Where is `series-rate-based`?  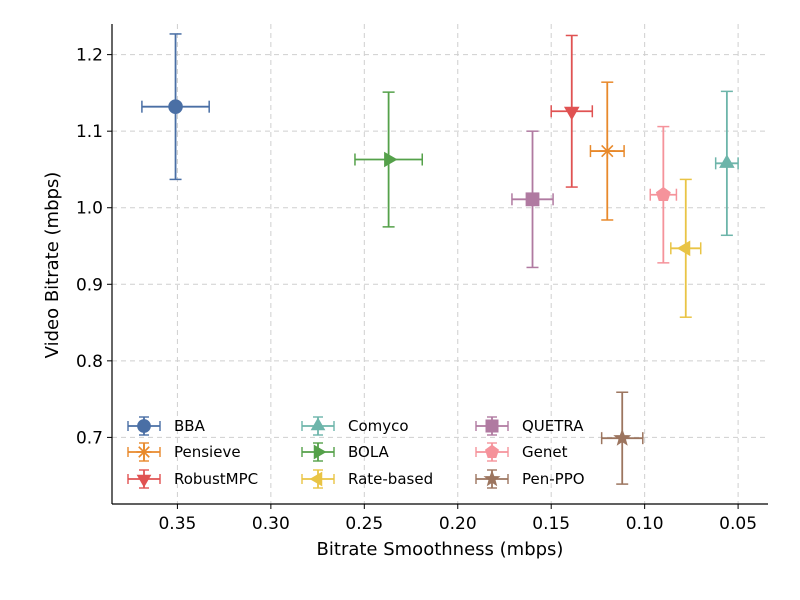 series-rate-based is located at coordinates (686, 248).